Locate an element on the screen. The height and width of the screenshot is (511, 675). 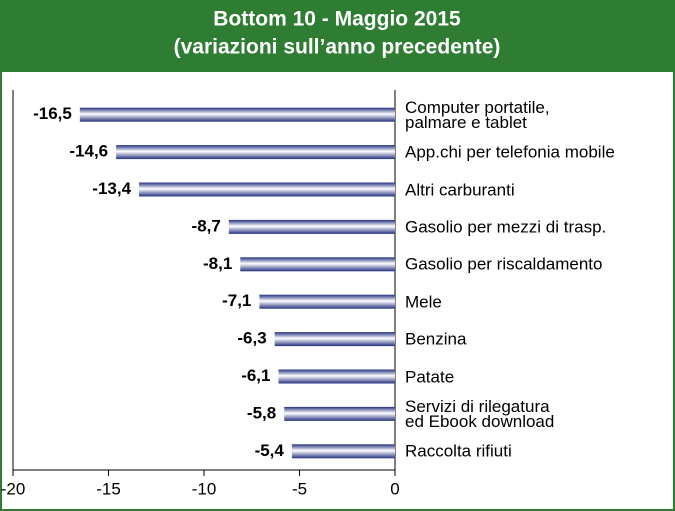
title-banner is located at coordinates (337, 36).